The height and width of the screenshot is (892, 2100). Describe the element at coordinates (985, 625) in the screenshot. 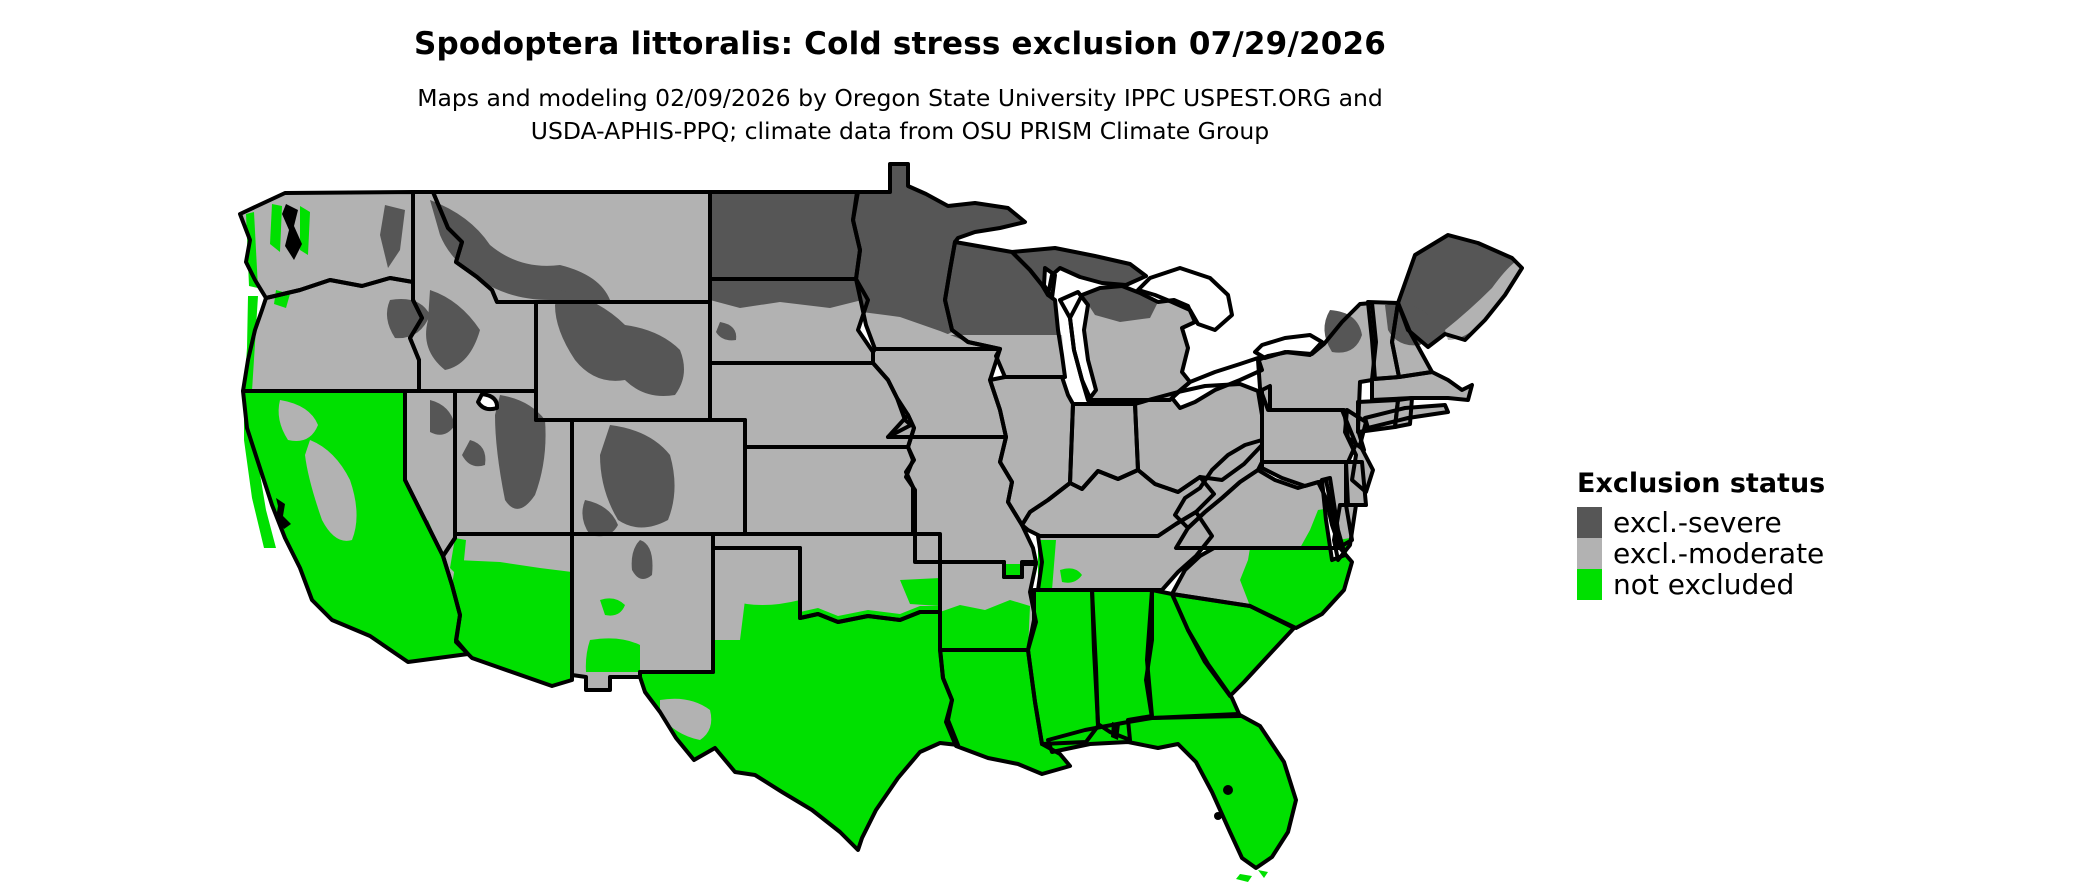

I see `green-south-arkansas` at that location.